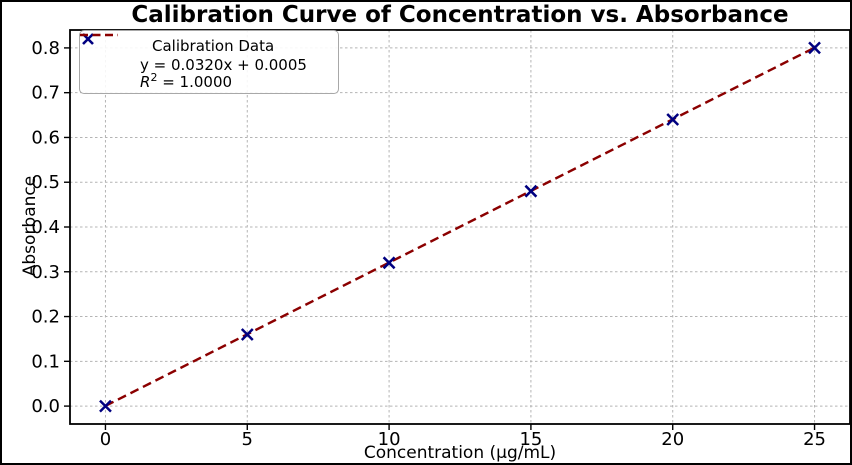  I want to click on legend-fit-r-squared: R2 = 1.0000, so click(223, 81).